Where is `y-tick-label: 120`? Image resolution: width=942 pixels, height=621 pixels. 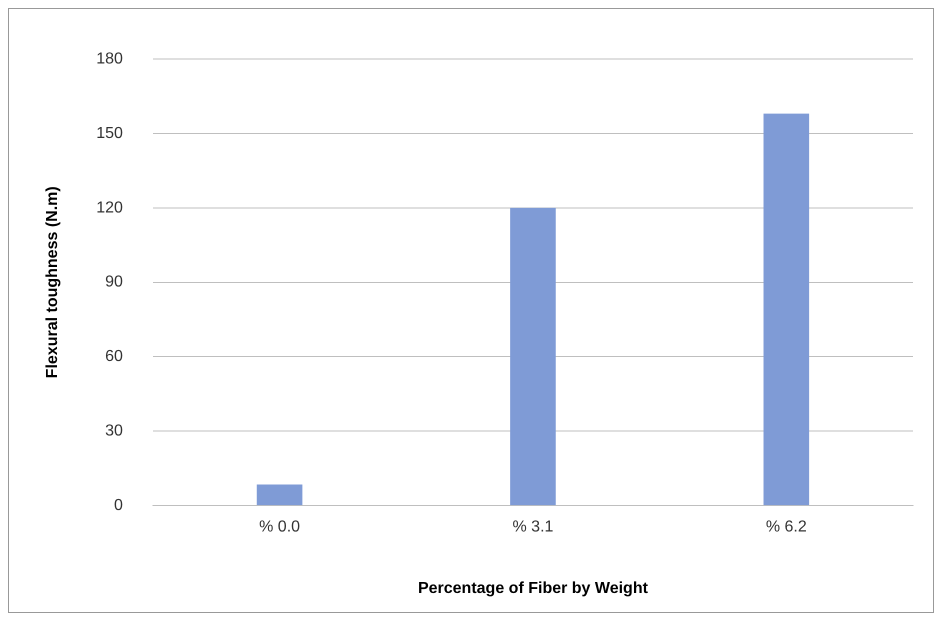
y-tick-label: 120 is located at coordinates (109, 207).